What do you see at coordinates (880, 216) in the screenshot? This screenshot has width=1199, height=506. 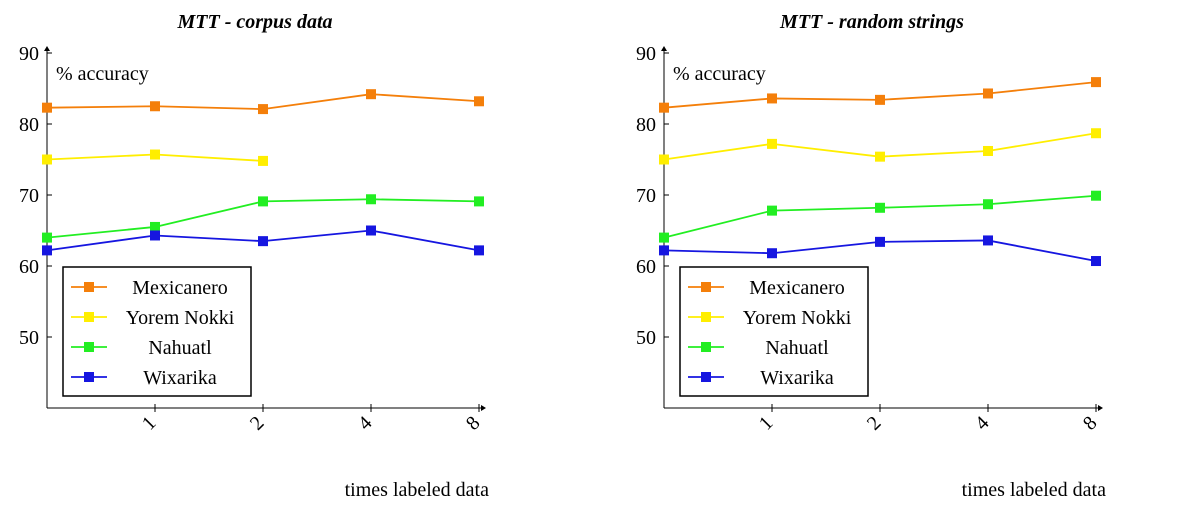 I see `series-line-nahuatl` at bounding box center [880, 216].